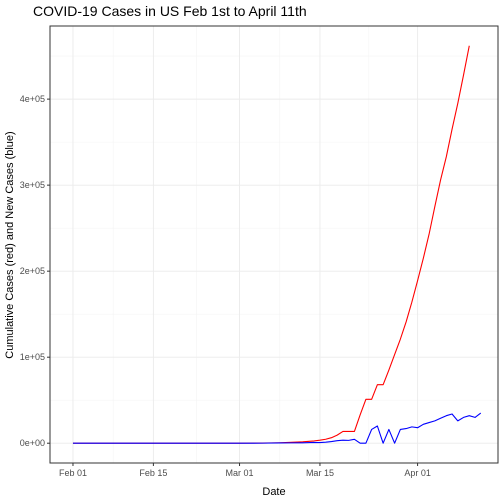 The height and width of the screenshot is (504, 504). Describe the element at coordinates (32, 357) in the screenshot. I see `y-tick-label: 1e+05` at that location.